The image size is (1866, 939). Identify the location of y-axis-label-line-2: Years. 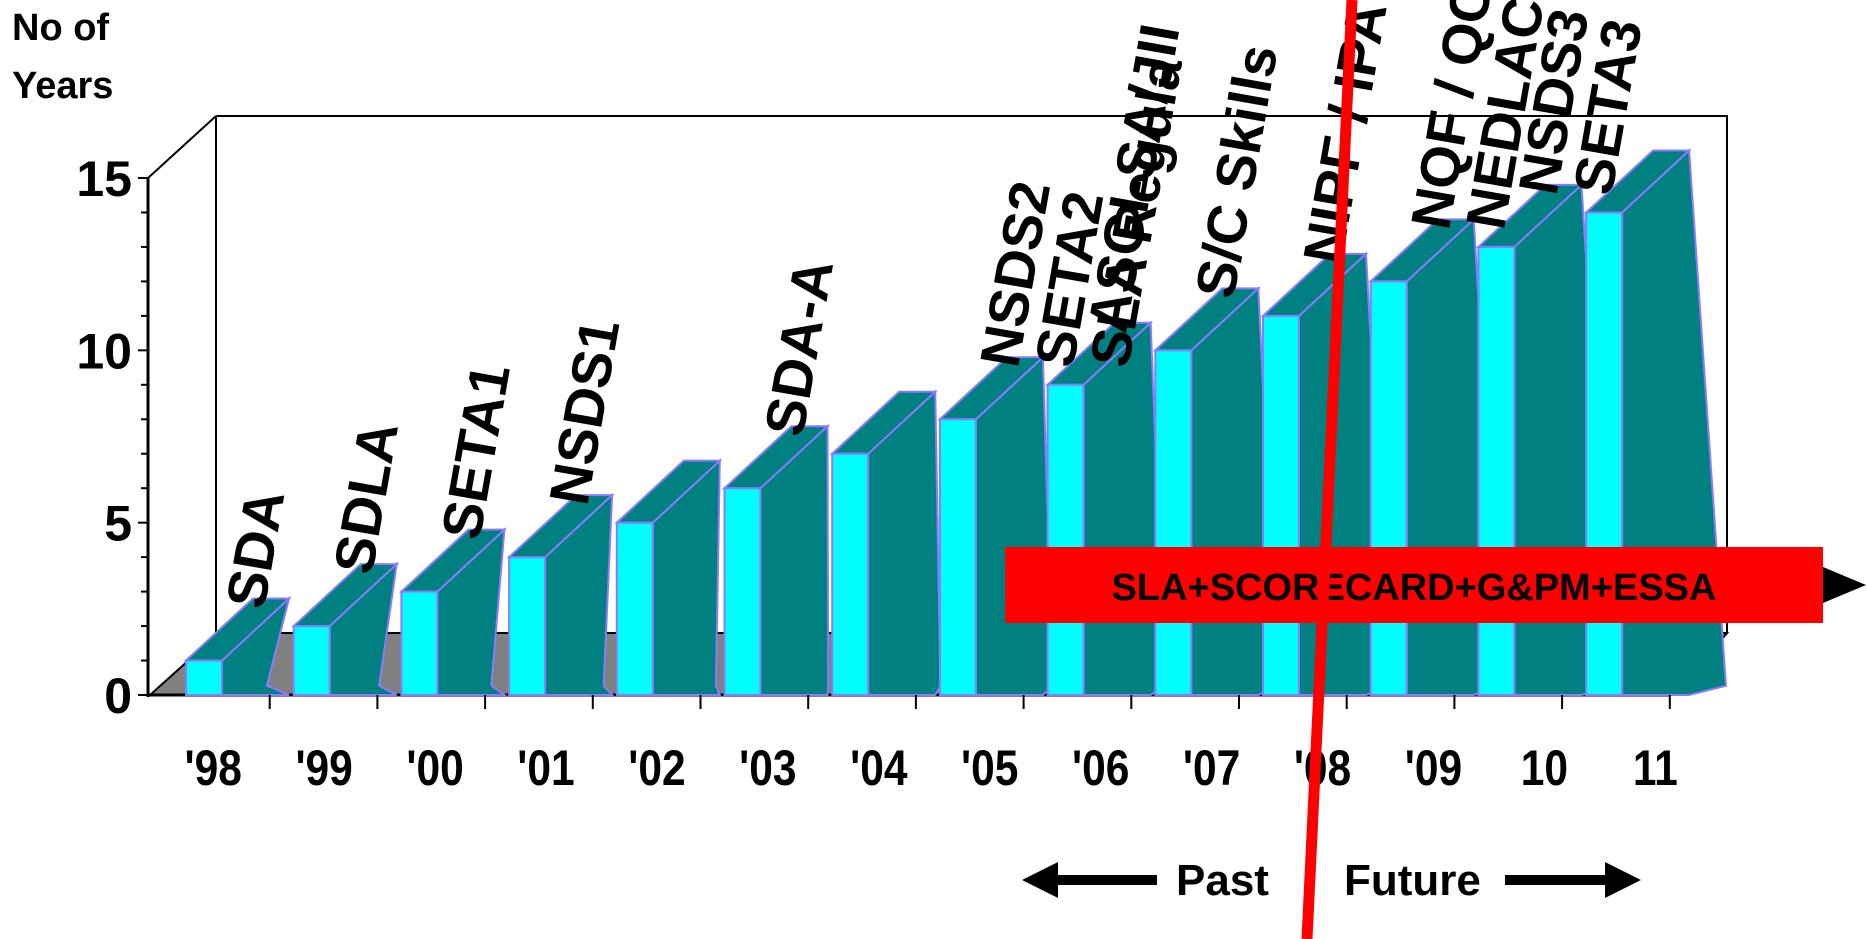
(62, 86).